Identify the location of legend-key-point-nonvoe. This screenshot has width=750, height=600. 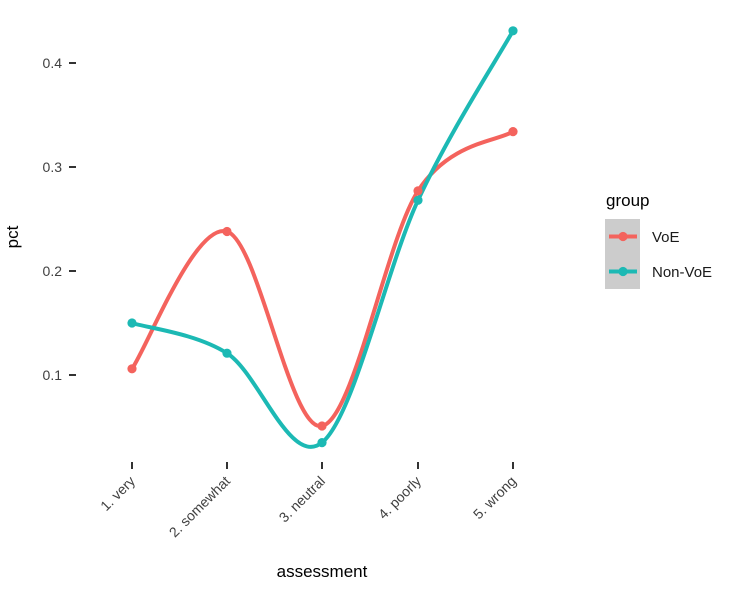
(623, 271).